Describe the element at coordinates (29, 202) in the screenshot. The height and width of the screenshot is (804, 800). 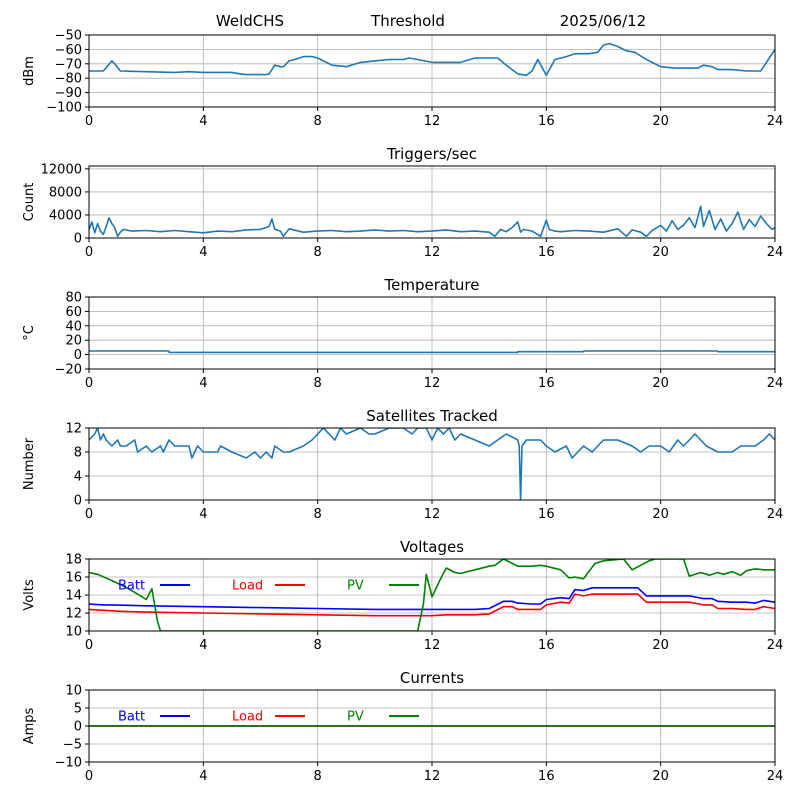
I see `y-axis-label: Count` at that location.